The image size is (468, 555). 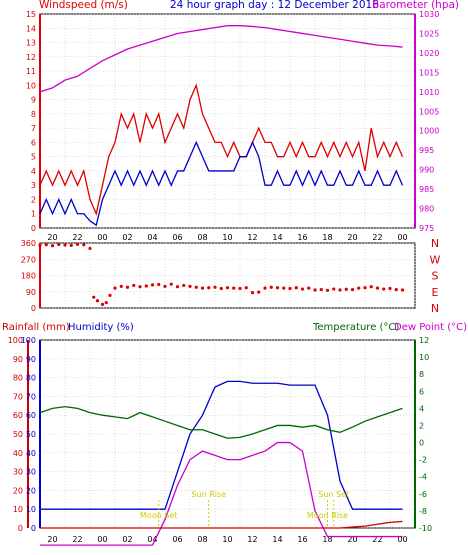 What do you see at coordinates (18, 472) in the screenshot?
I see `rainfall-tick-label: 30` at bounding box center [18, 472].